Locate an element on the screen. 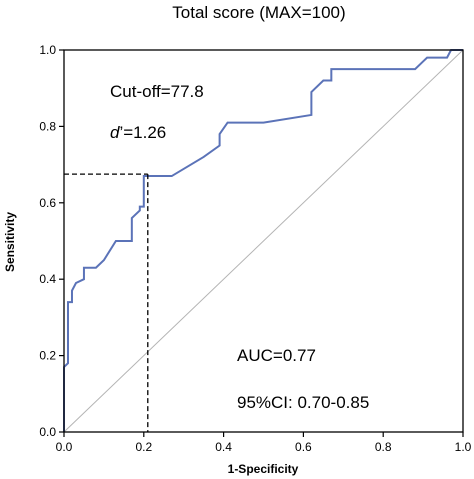 The width and height of the screenshot is (474, 479). x-axis: 0.0 0.2 0.4 0.6 0.8 1.0 is located at coordinates (264, 443).